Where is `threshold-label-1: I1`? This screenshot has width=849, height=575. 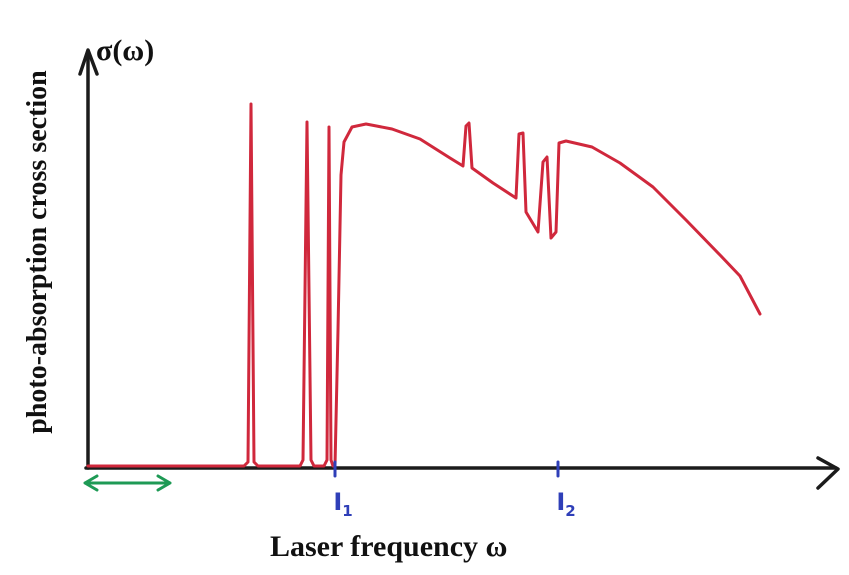 threshold-label-1: I1 is located at coordinates (343, 504).